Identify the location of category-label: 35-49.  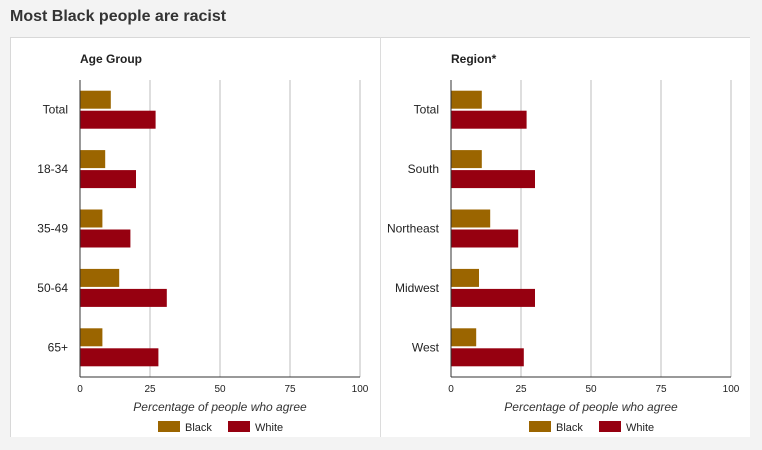
(52, 229).